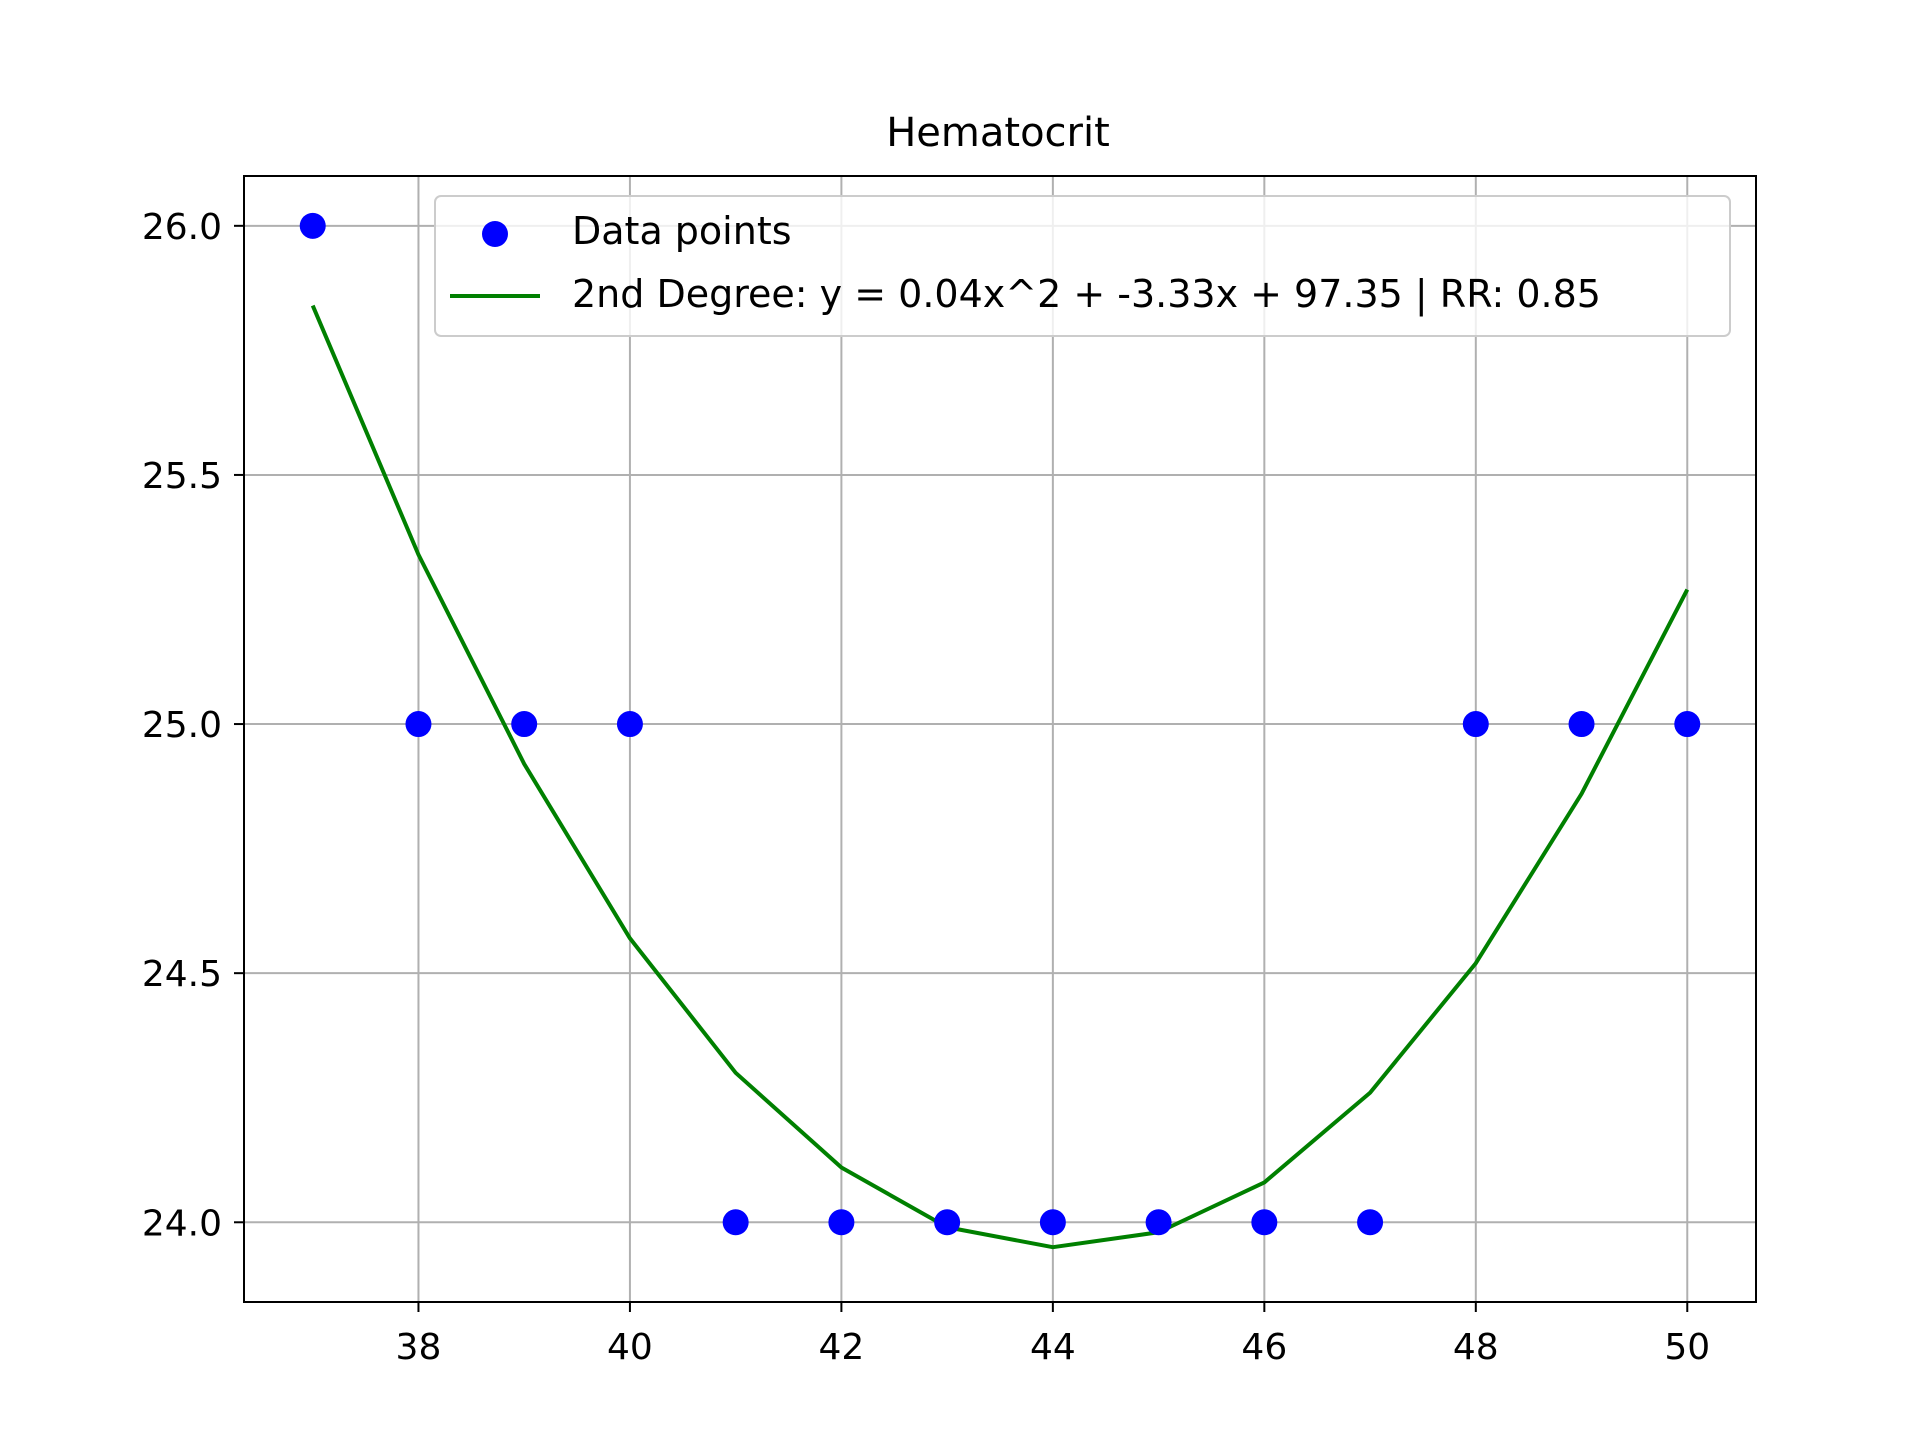 This screenshot has height=1444, width=1920. What do you see at coordinates (495, 234) in the screenshot?
I see `legend-marker-data-points` at bounding box center [495, 234].